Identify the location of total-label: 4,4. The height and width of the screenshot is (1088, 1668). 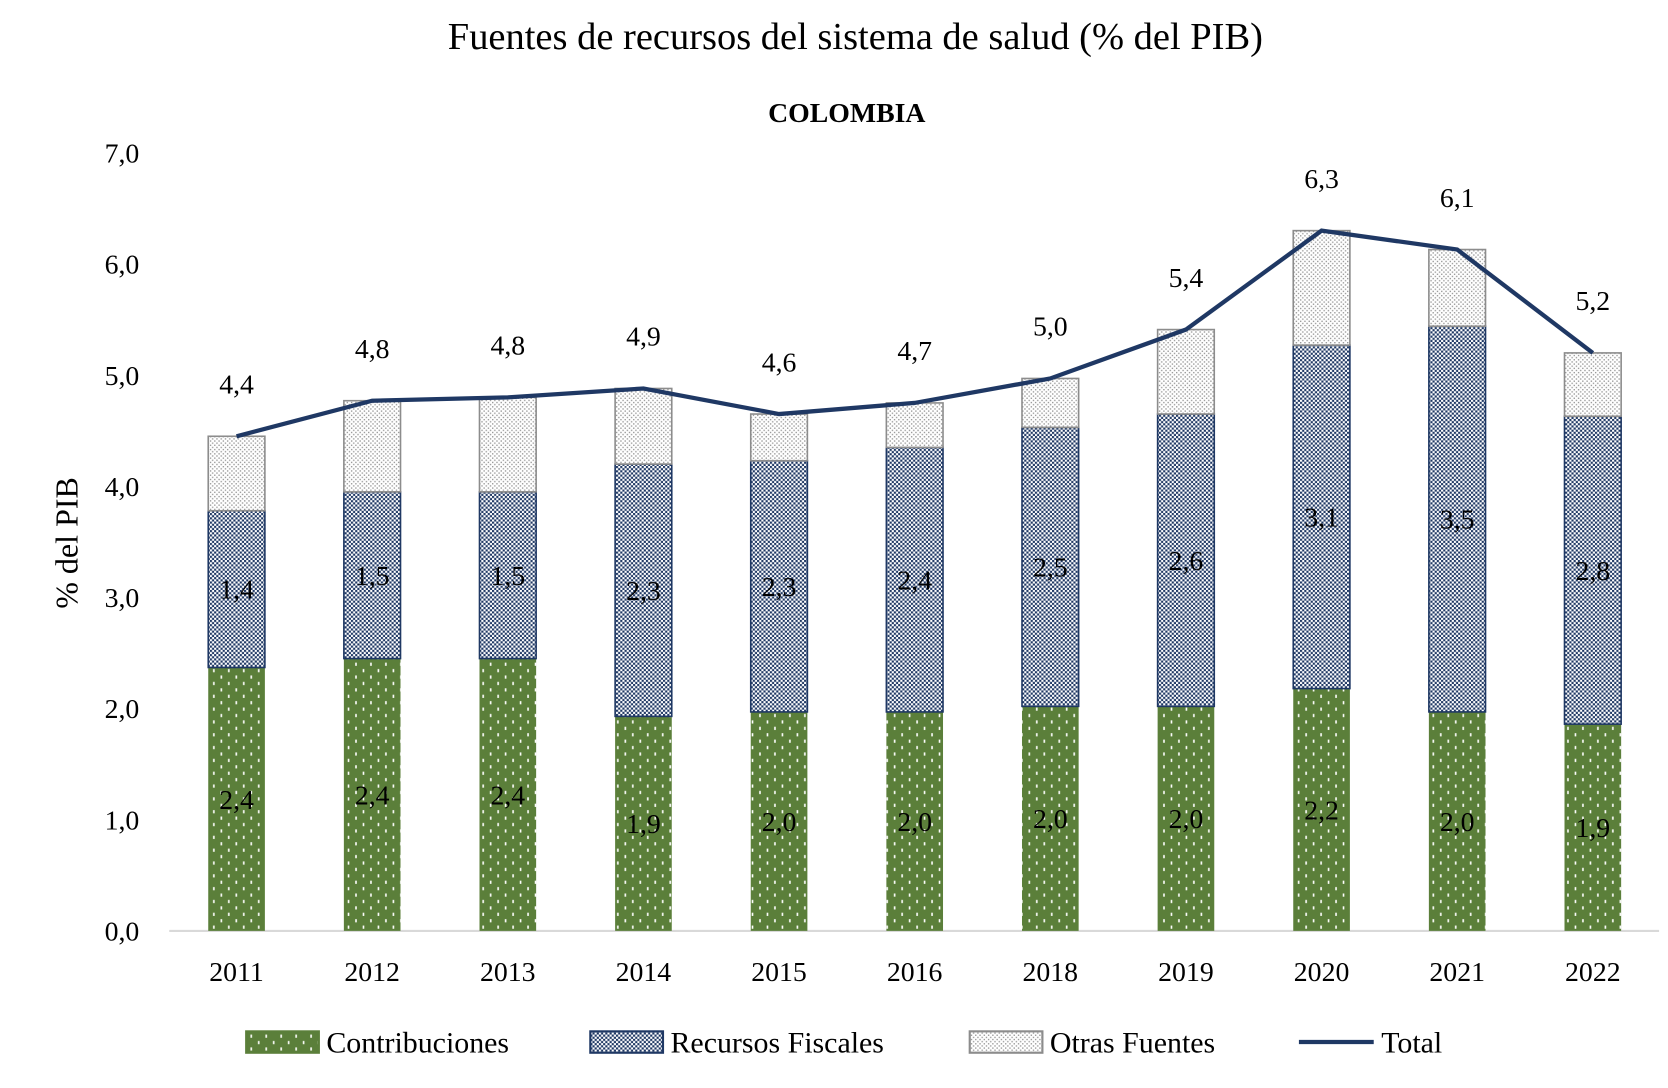
(236, 385).